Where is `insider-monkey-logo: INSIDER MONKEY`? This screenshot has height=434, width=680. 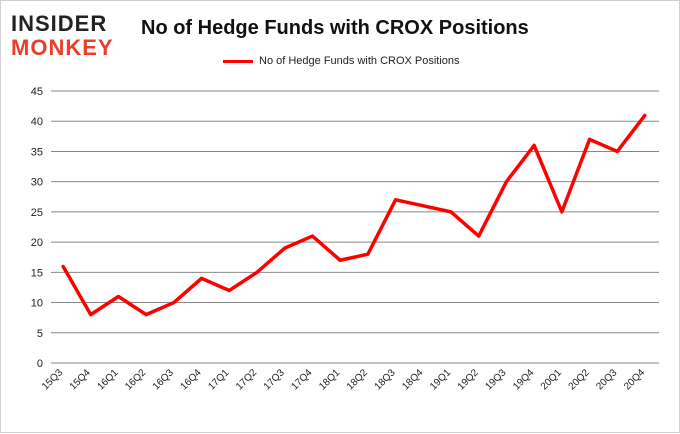
insider-monkey-logo: INSIDER MONKEY is located at coordinates (69, 34).